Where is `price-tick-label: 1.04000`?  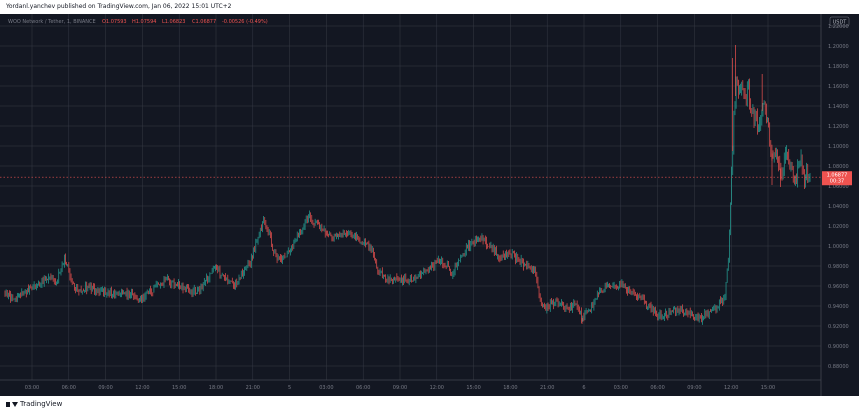 price-tick-label: 1.04000 is located at coordinates (838, 207).